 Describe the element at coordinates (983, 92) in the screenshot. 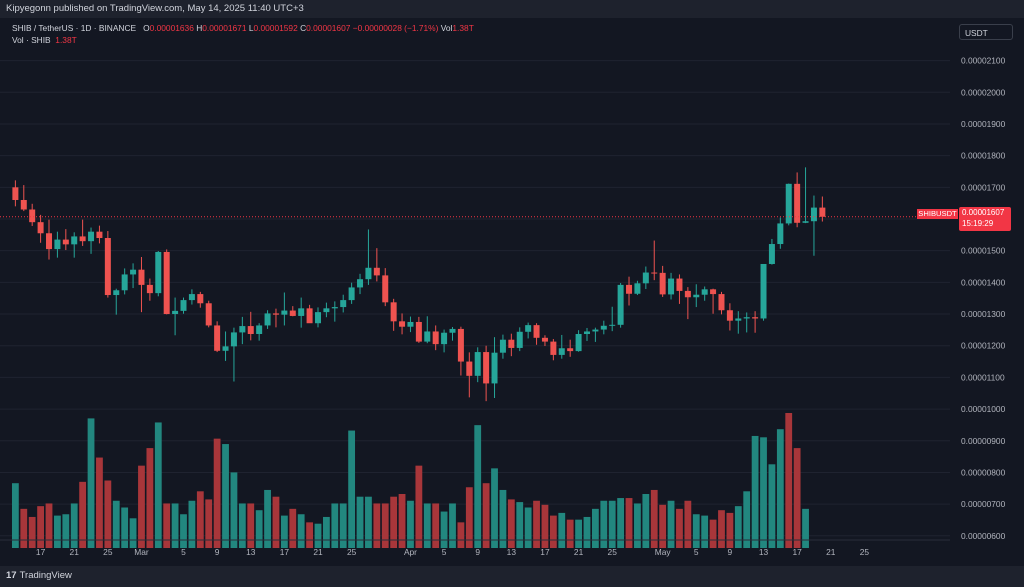

I see `price-tick-label: 0.00002000` at that location.